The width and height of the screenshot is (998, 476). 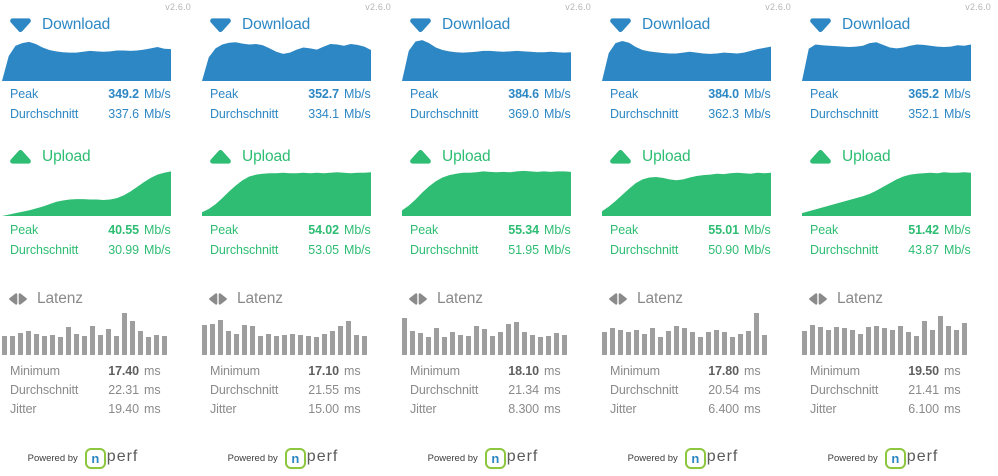 What do you see at coordinates (123, 230) in the screenshot?
I see `upload-peak-value: 40.55` at bounding box center [123, 230].